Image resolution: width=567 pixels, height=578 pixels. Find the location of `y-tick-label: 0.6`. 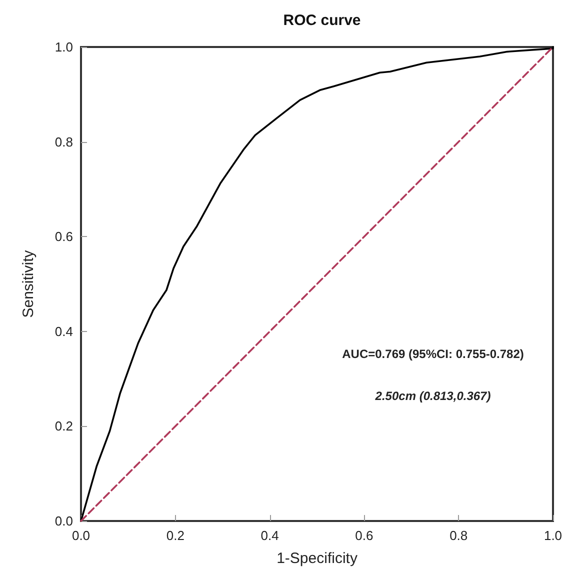

y-tick-label: 0.6 is located at coordinates (63, 236).